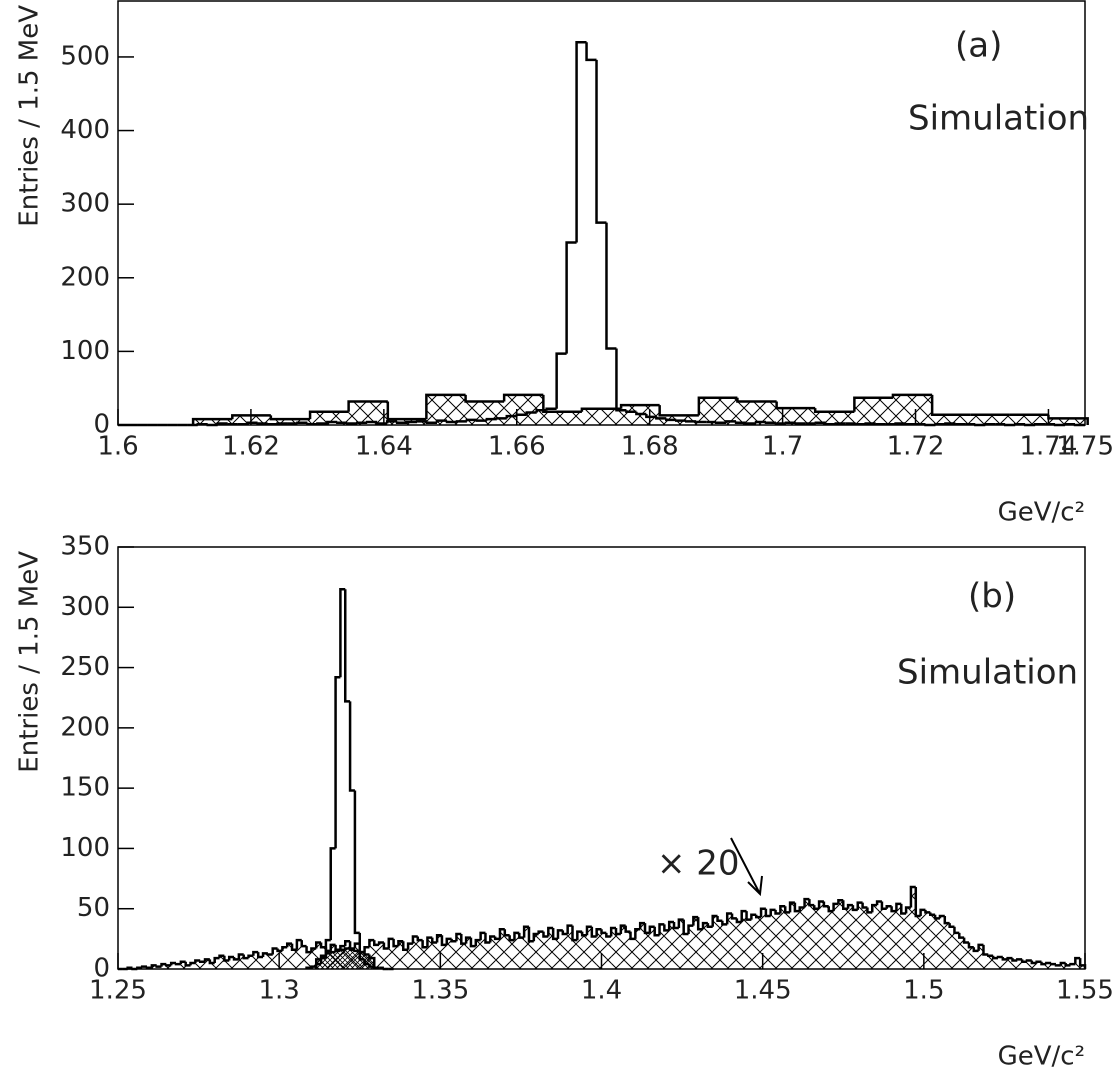  I want to click on x-tick-label: 1.35, so click(440, 991).